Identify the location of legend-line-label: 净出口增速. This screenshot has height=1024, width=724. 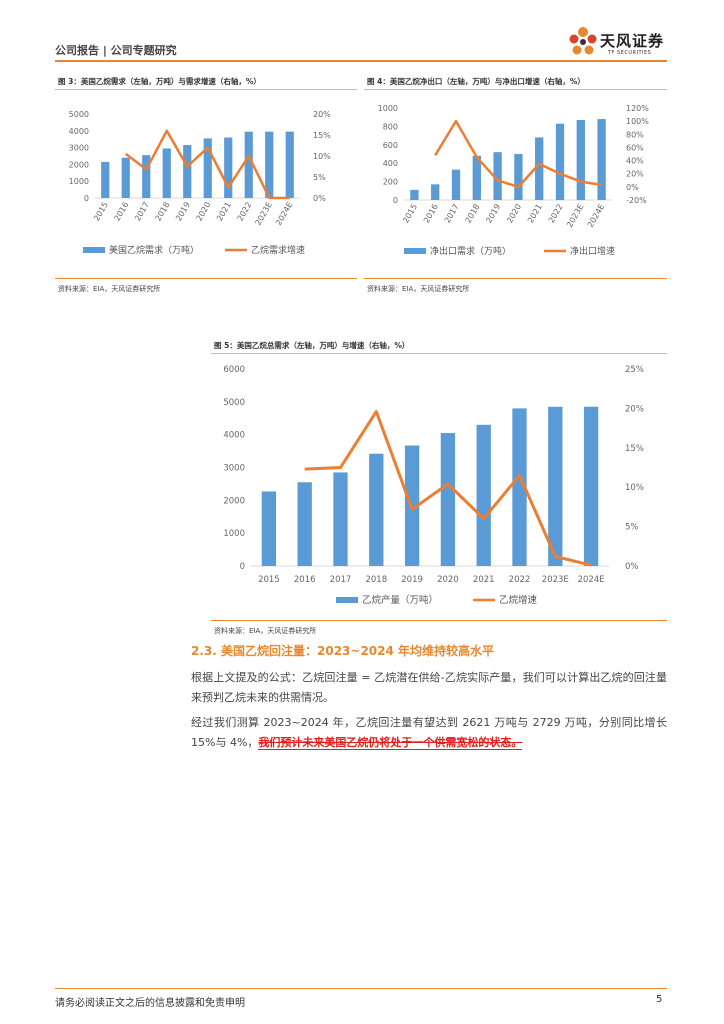
(592, 251).